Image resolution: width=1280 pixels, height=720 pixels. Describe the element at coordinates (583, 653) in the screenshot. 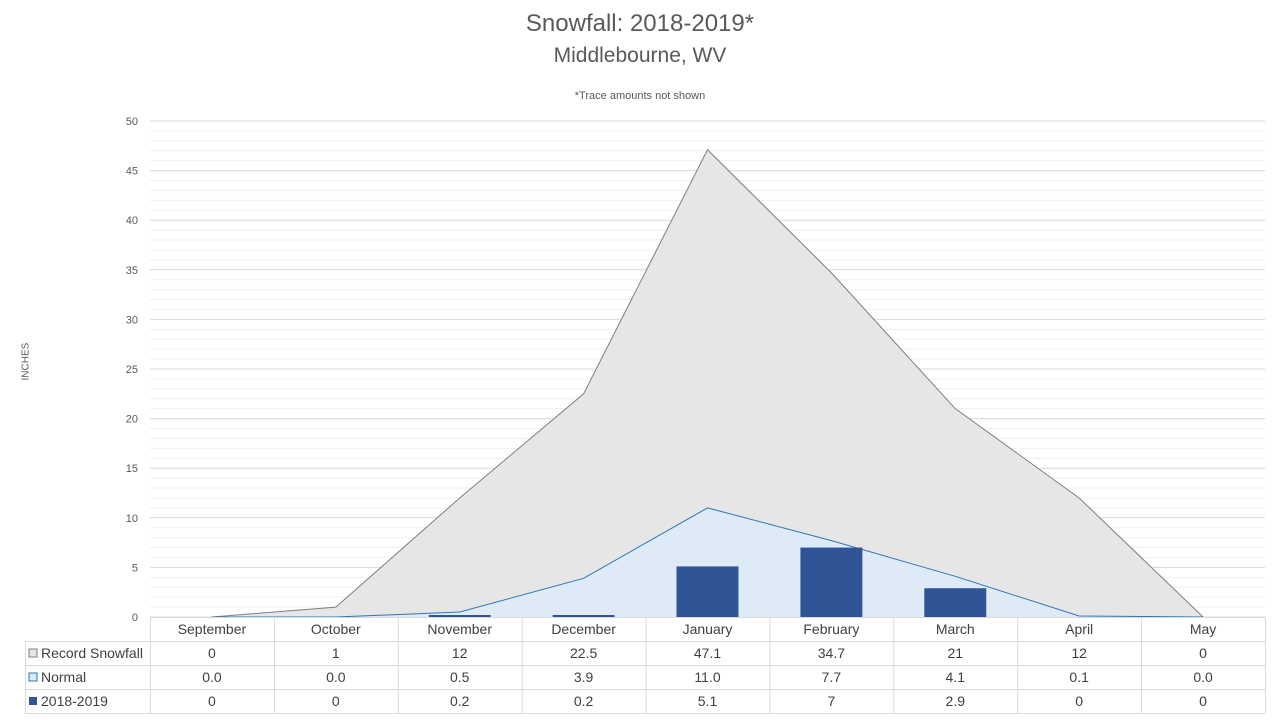

I see `data-label: 22.5` at that location.